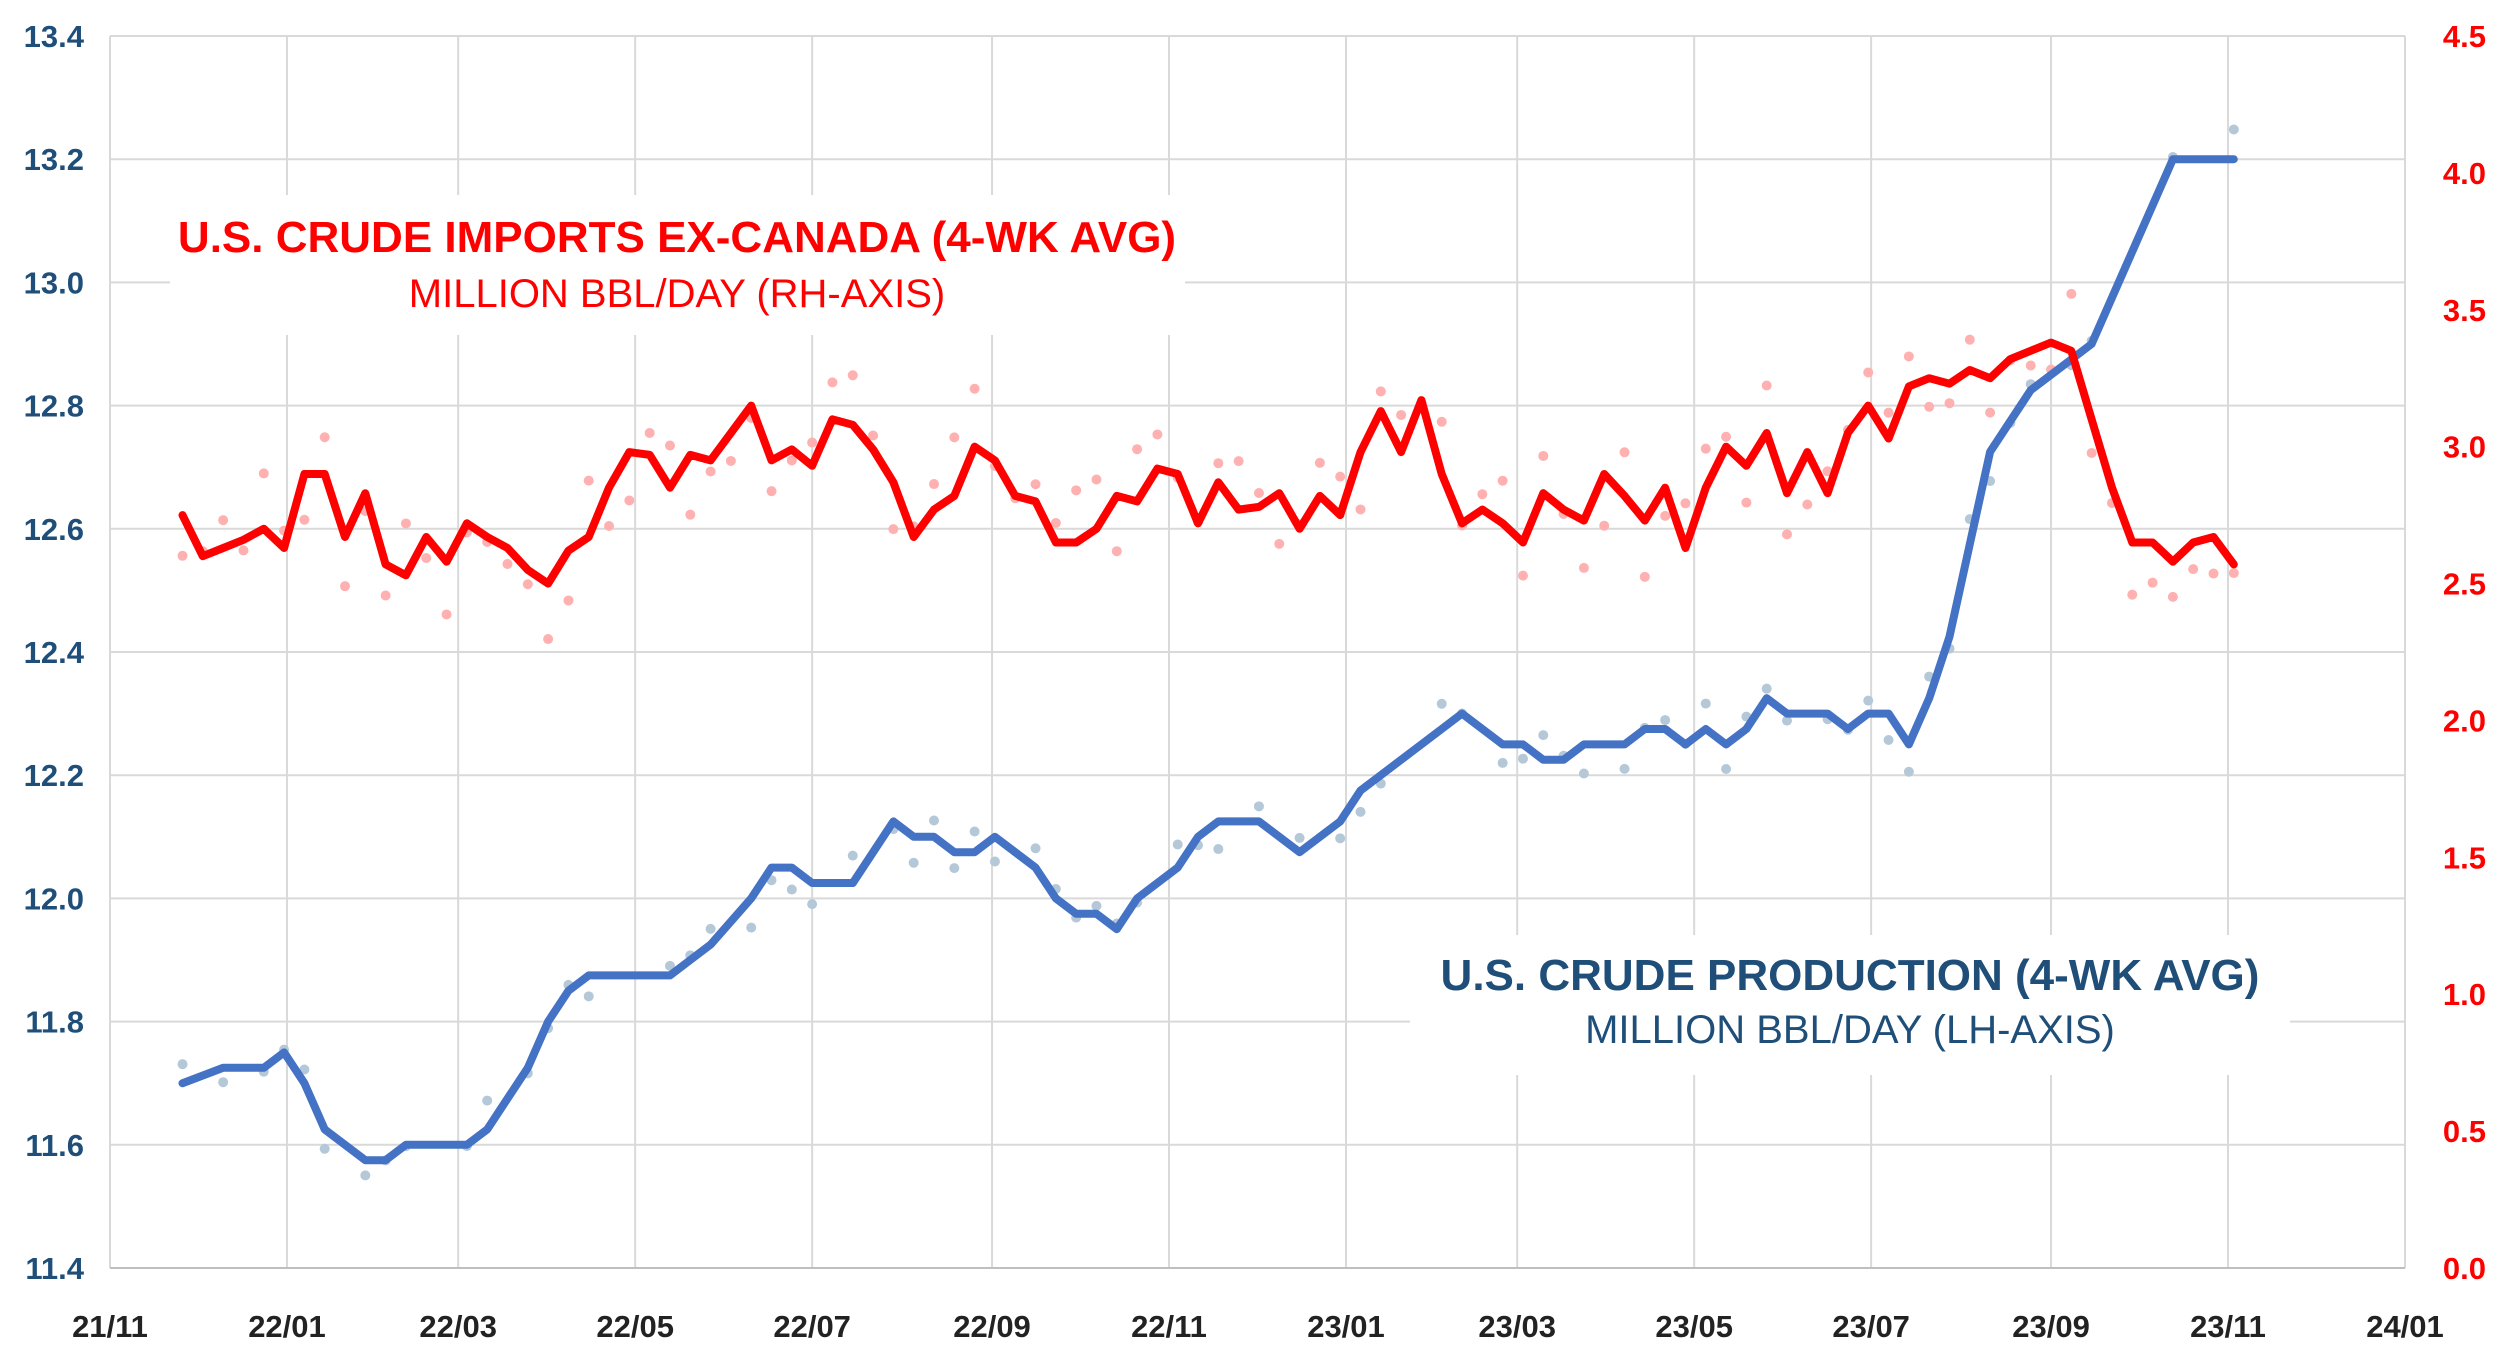 This screenshot has height=1359, width=2500. I want to click on production-label-title: U.S. CRUDE PRODUCTION (4-WK AVG), so click(1850, 975).